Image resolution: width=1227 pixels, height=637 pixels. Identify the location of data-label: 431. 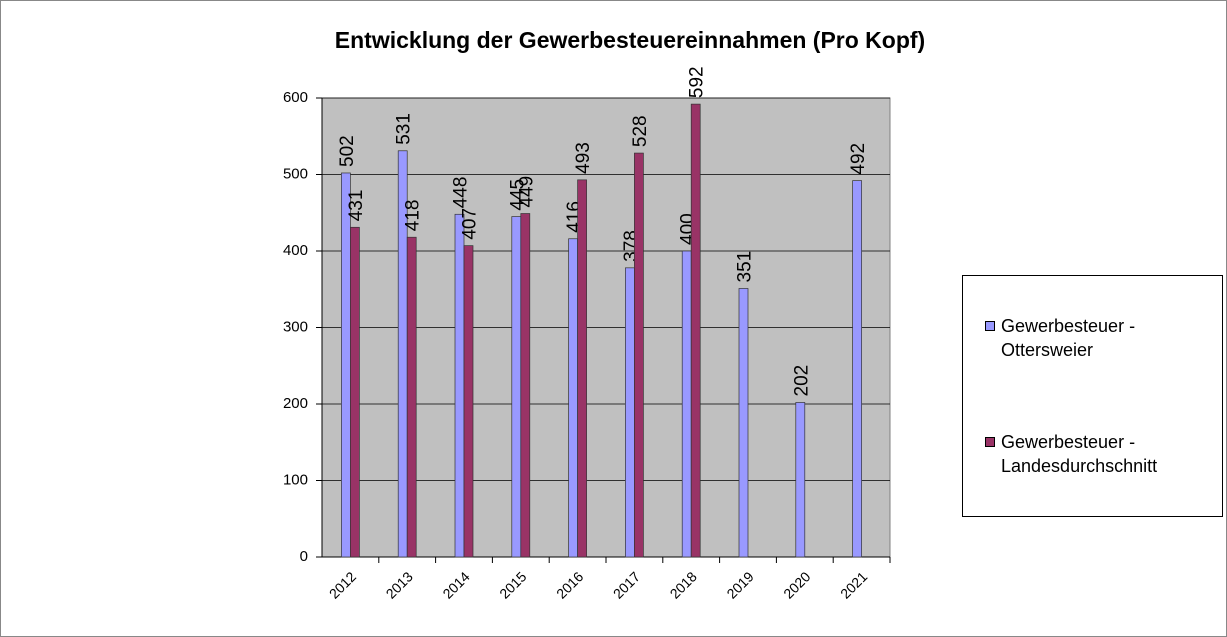
(356, 206).